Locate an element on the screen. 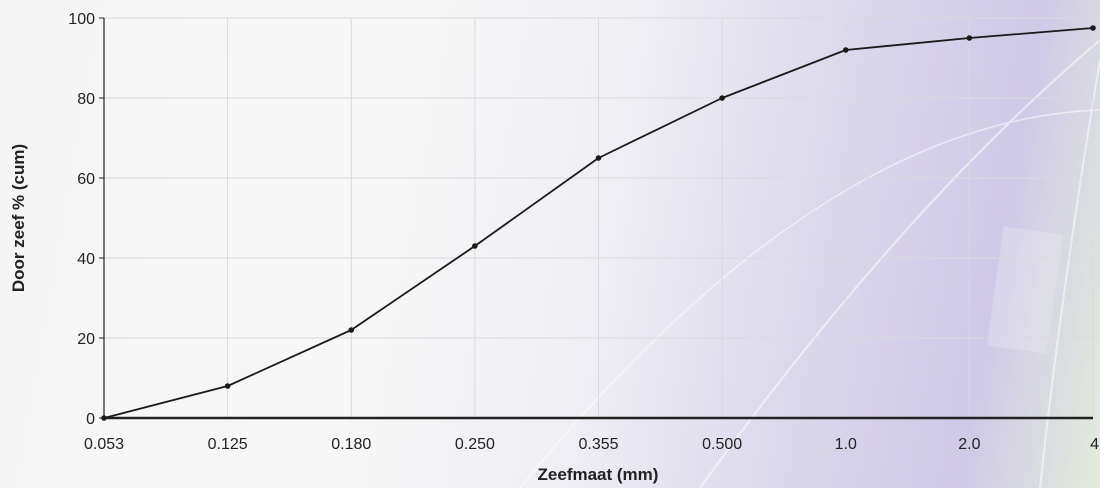 The width and height of the screenshot is (1100, 488). x-tick-label: 2.0 is located at coordinates (969, 444).